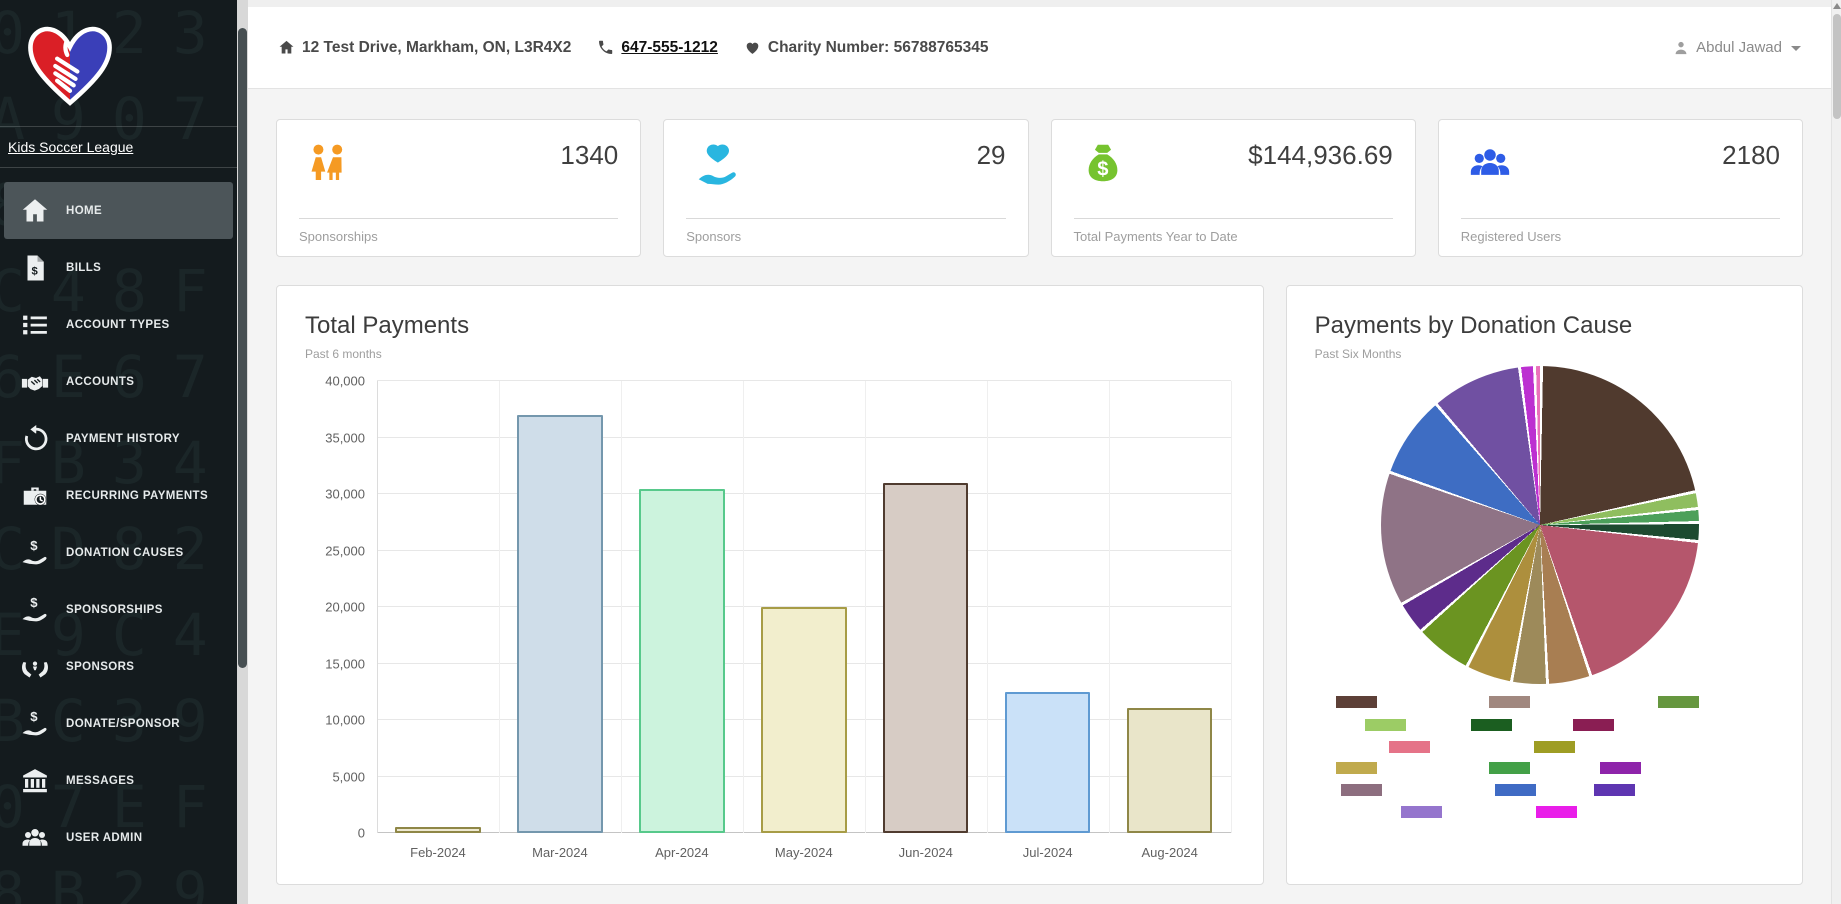  Describe the element at coordinates (84, 210) in the screenshot. I see `sidebar-item-label: HOME` at that location.